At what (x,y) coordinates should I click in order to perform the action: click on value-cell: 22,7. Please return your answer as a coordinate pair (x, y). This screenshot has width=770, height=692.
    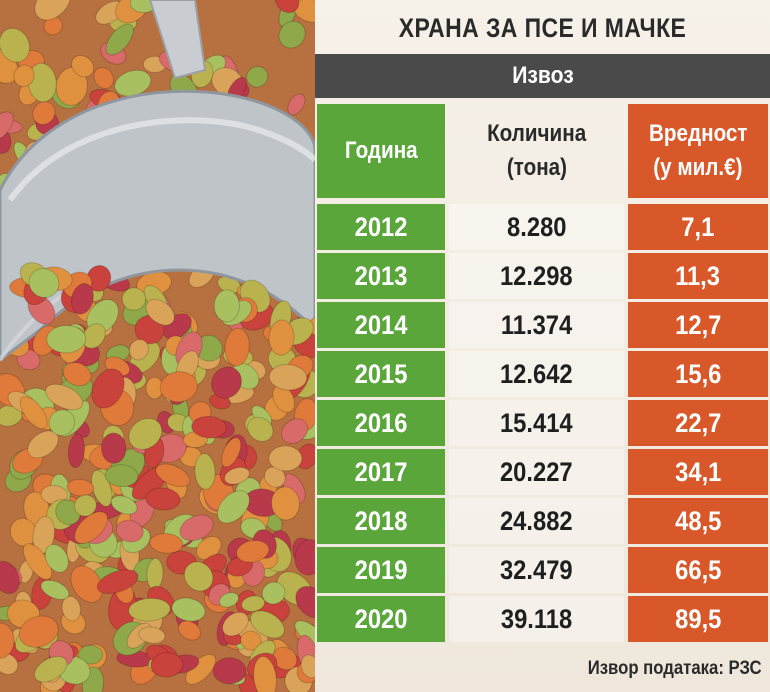
    Looking at the image, I should click on (698, 423).